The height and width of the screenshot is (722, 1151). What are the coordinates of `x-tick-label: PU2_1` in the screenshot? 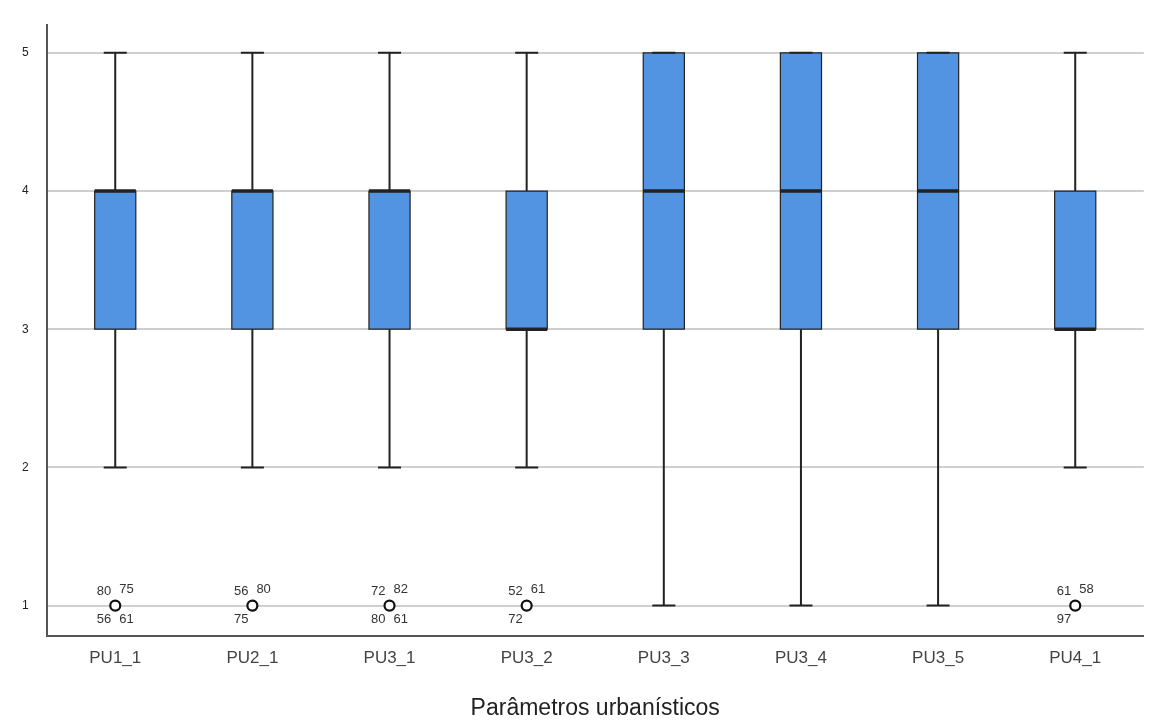 It's located at (252, 657).